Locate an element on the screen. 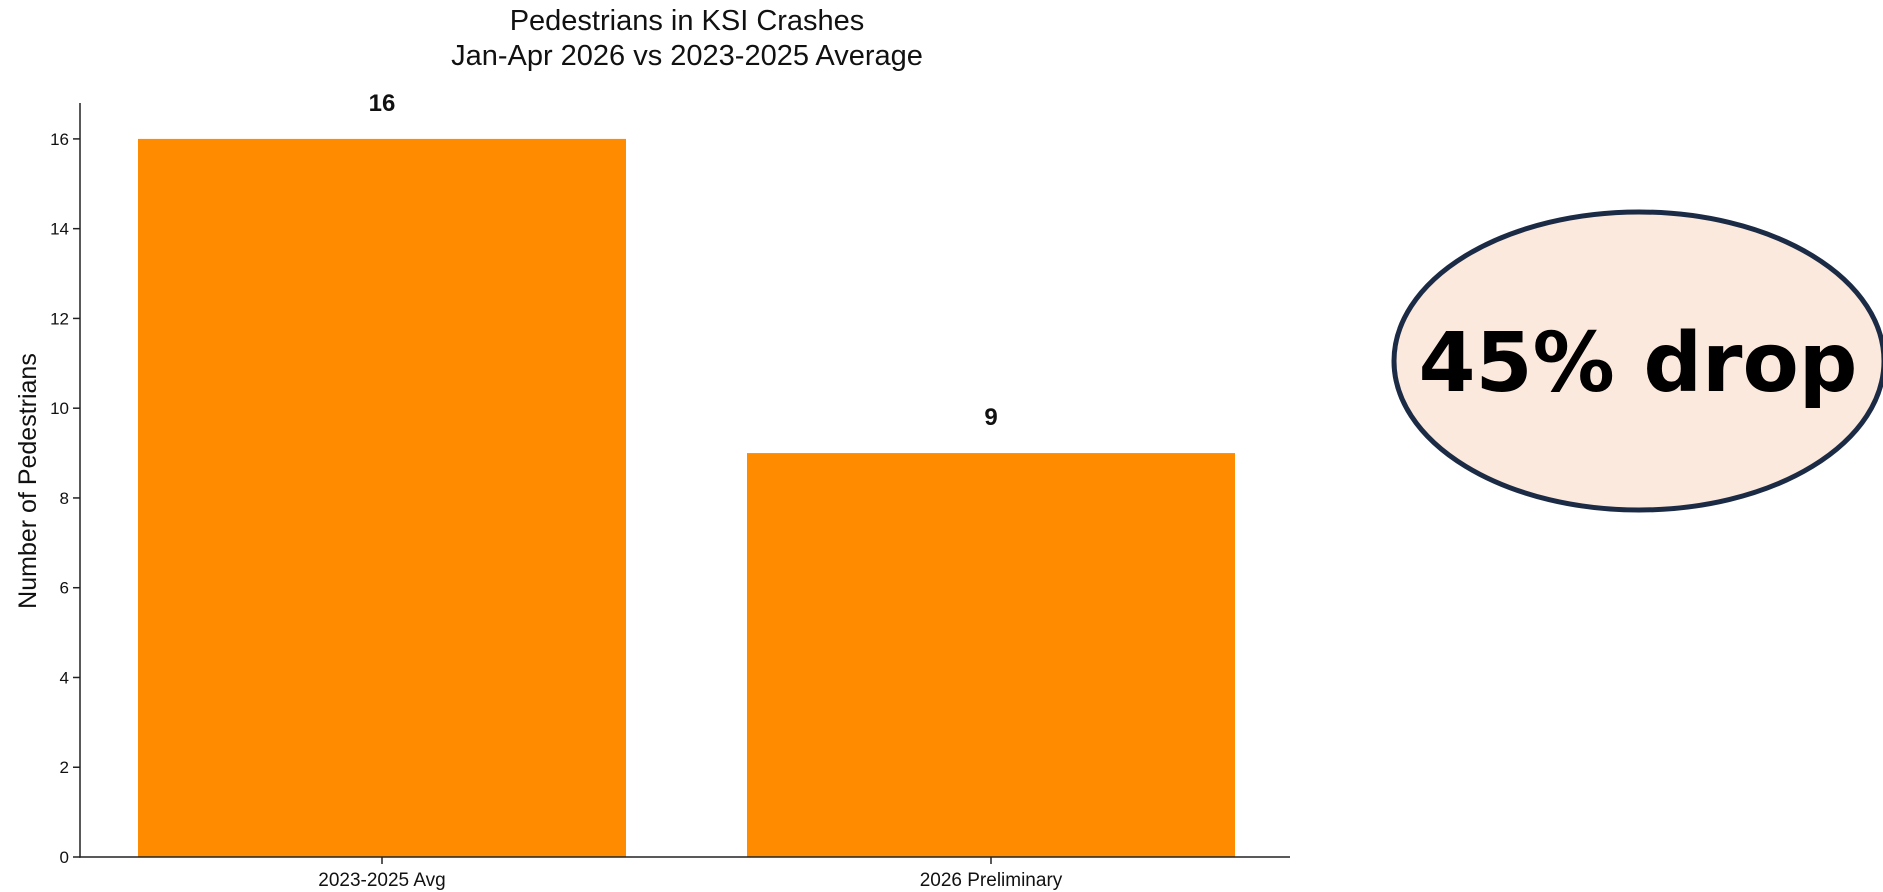  y-tick-label-14: 14 is located at coordinates (59, 229).